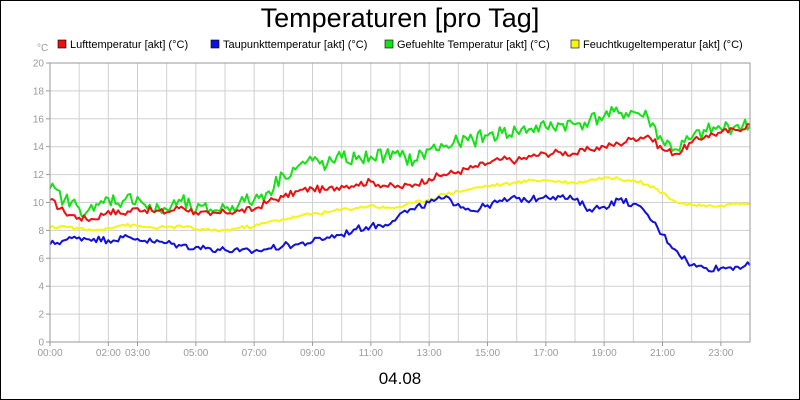 The width and height of the screenshot is (800, 400). I want to click on series-line, so click(400, 204).